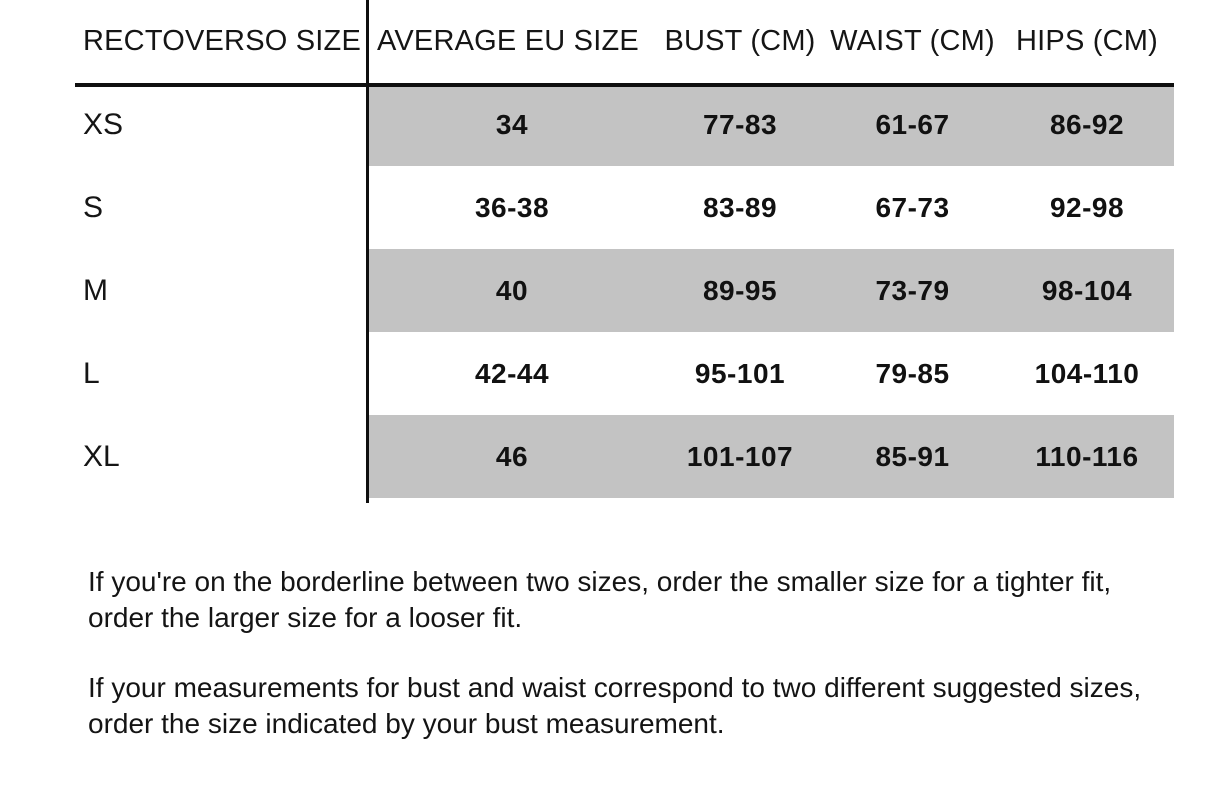  I want to click on row-values: 46 101-107 85-91 110-116, so click(771, 456).